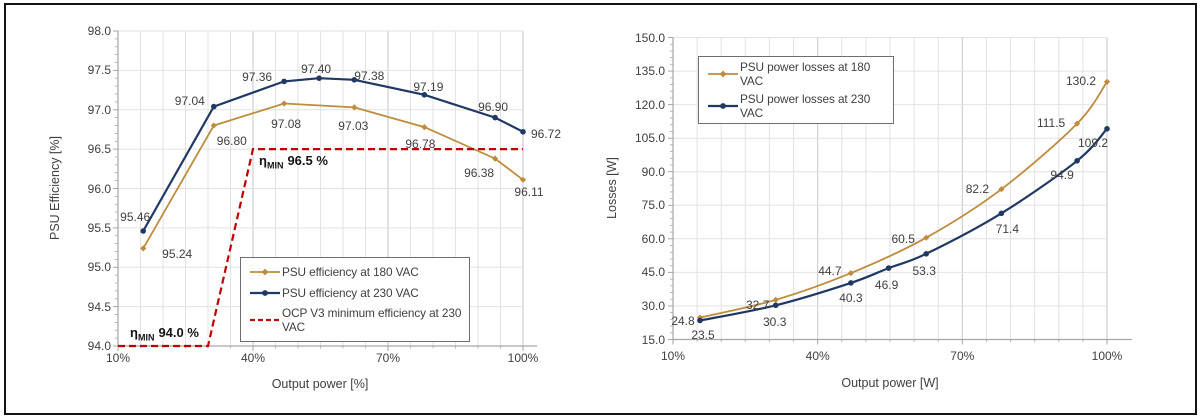  Describe the element at coordinates (805, 74) in the screenshot. I see `legend-label: PSU power losses at 180 VAC` at that location.